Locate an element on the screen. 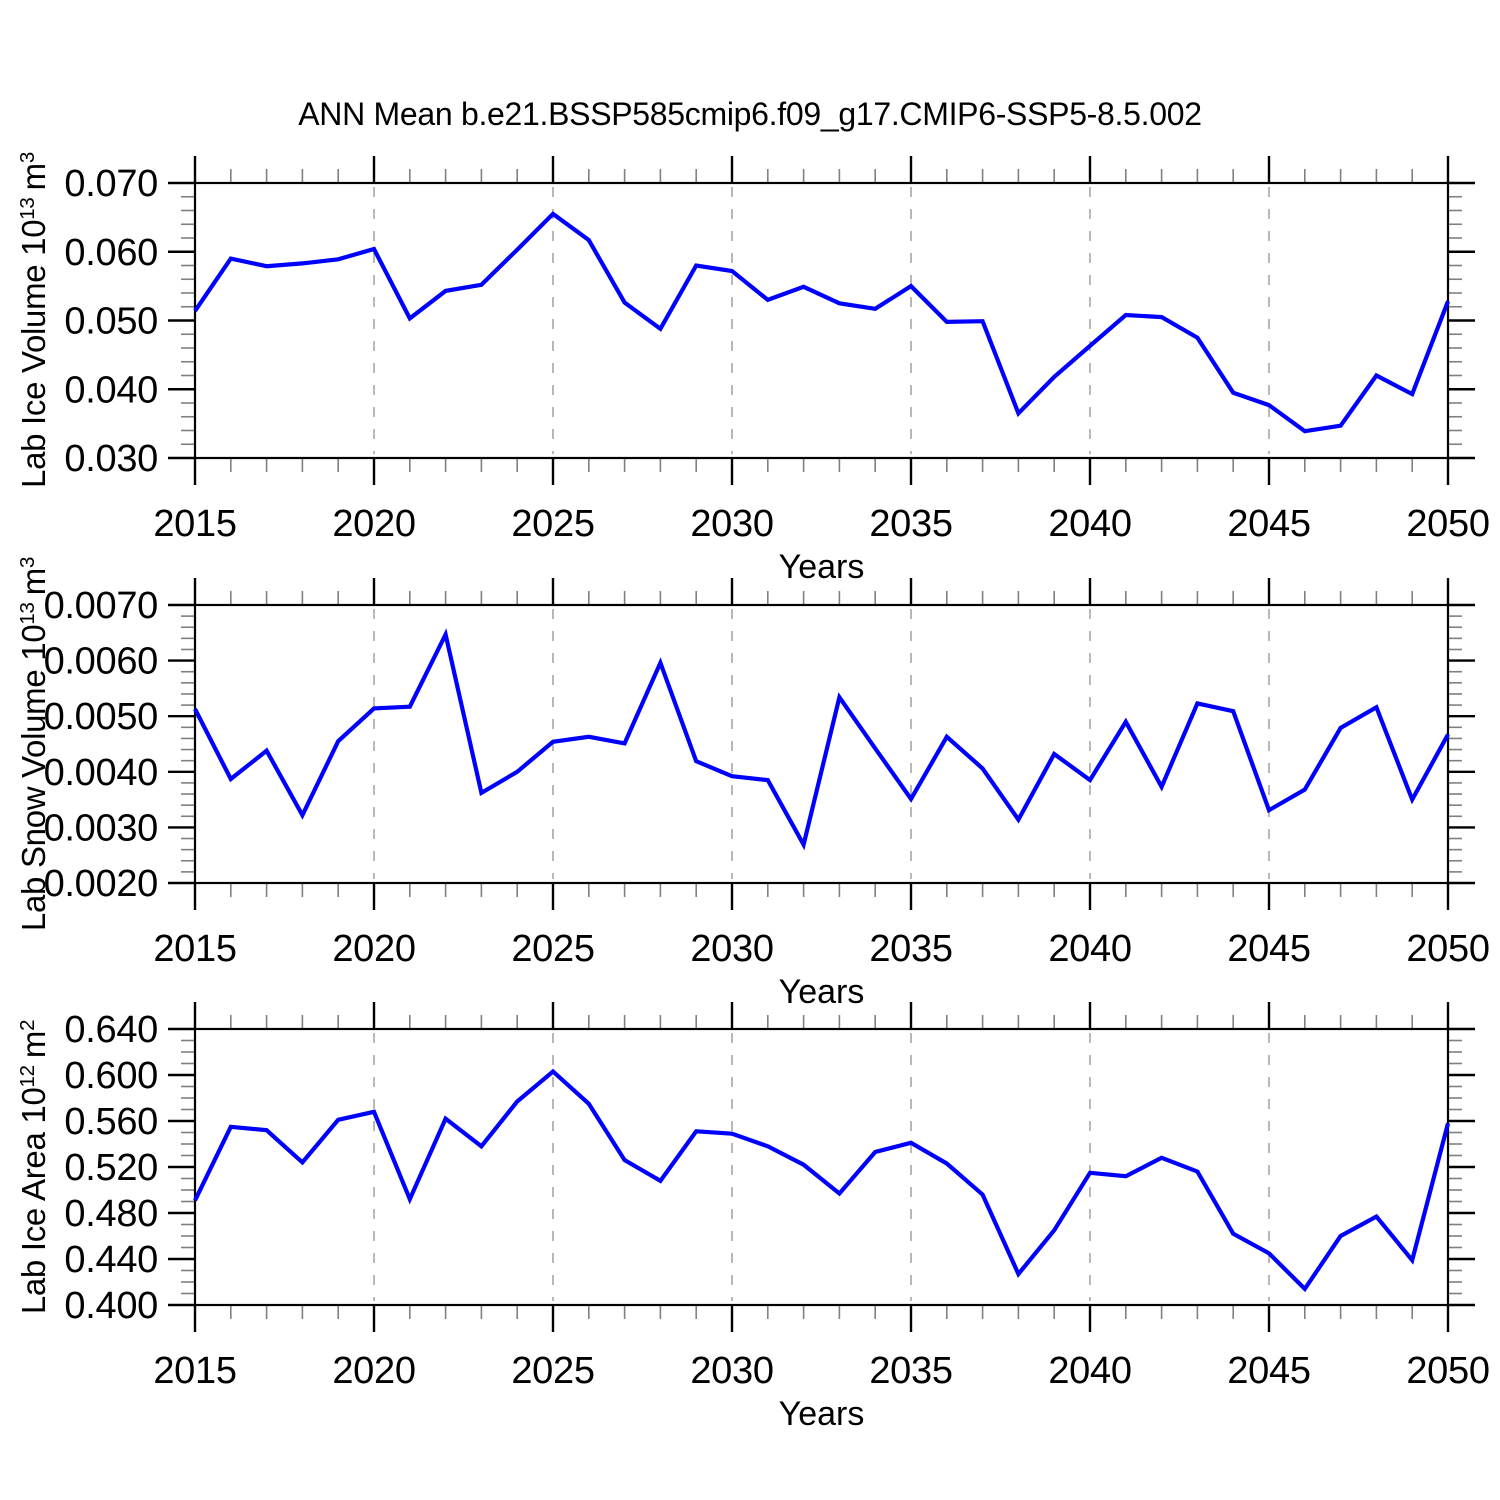 The height and width of the screenshot is (1500, 1500). data-line-lab-ice-volume is located at coordinates (821, 322).